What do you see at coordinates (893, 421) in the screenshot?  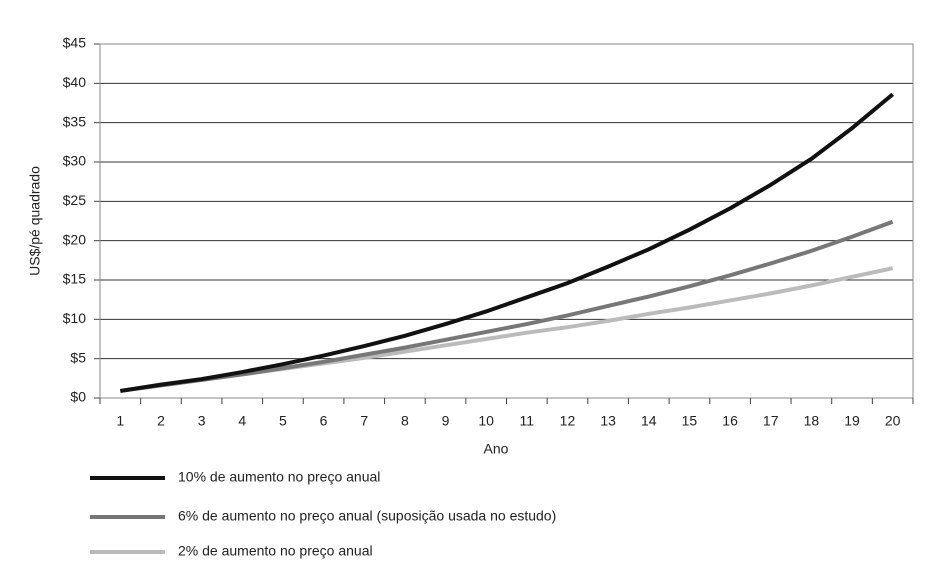 I see `x-tick-label: 20` at bounding box center [893, 421].